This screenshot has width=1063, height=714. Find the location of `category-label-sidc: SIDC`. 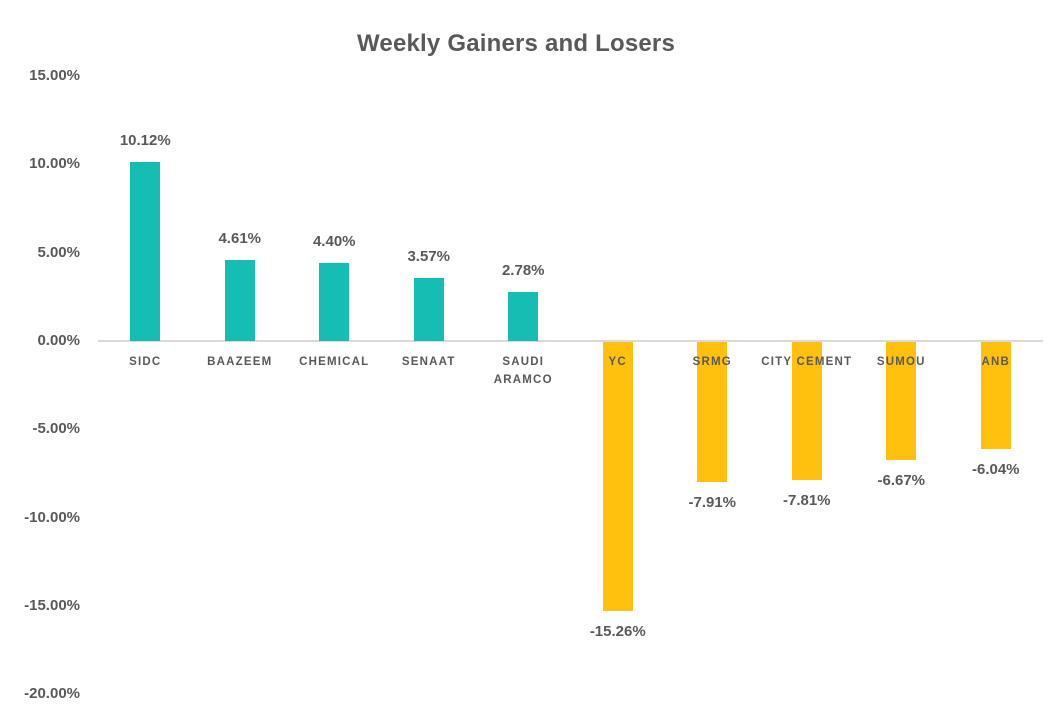

category-label-sidc: SIDC is located at coordinates (145, 362).